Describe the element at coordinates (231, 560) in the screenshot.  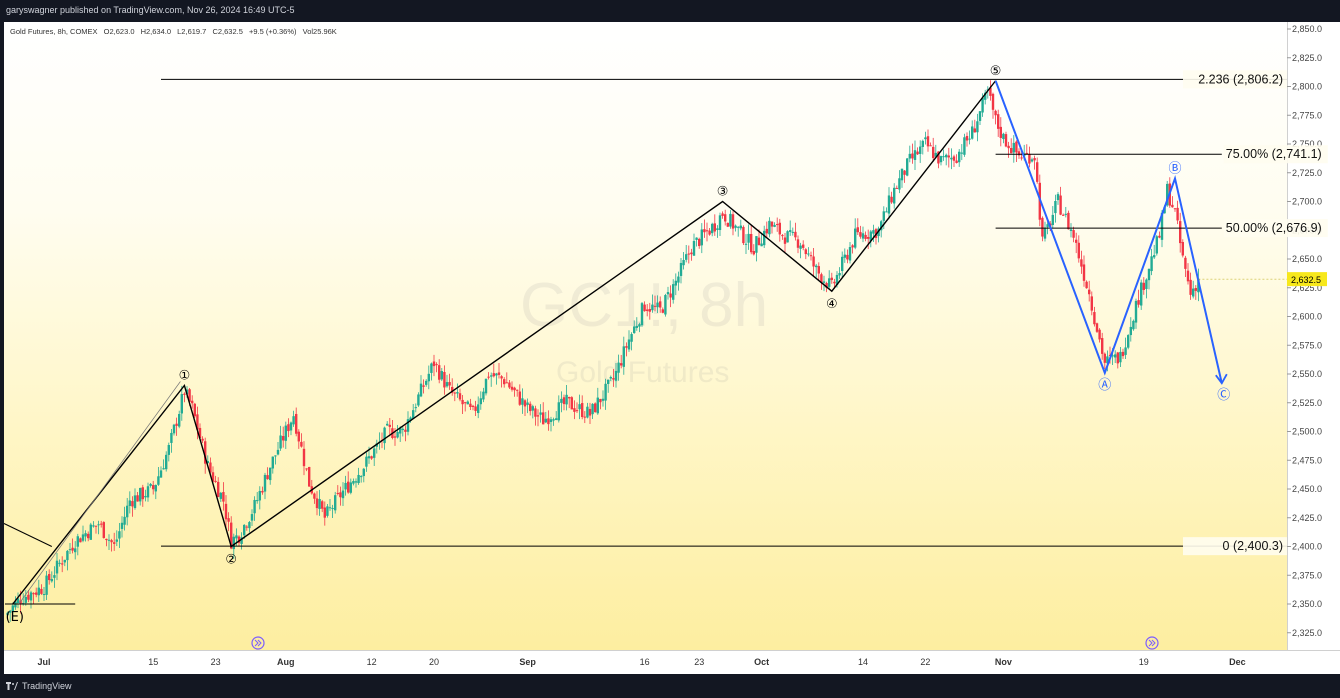
I see `wave-label: ②` at that location.